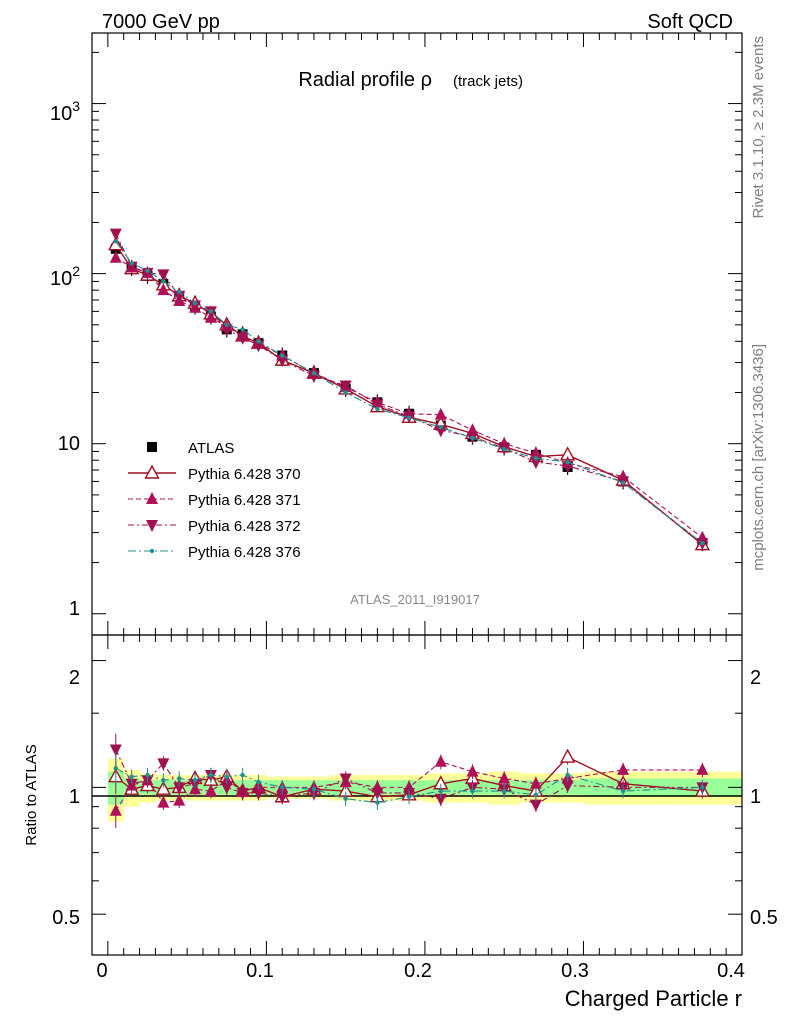  I want to click on y-tick-label-100: 10², so click(65, 276).